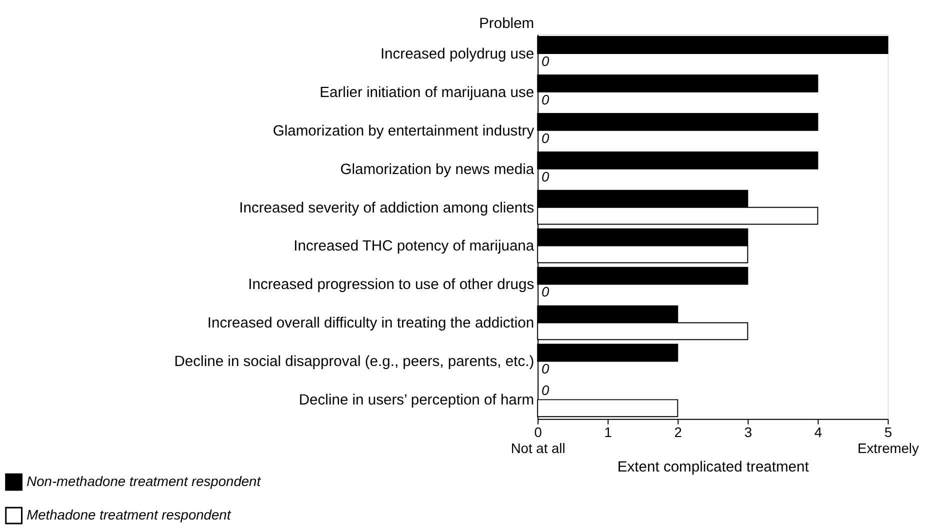  Describe the element at coordinates (888, 440) in the screenshot. I see `x-tick-label: 5 Extremely` at that location.